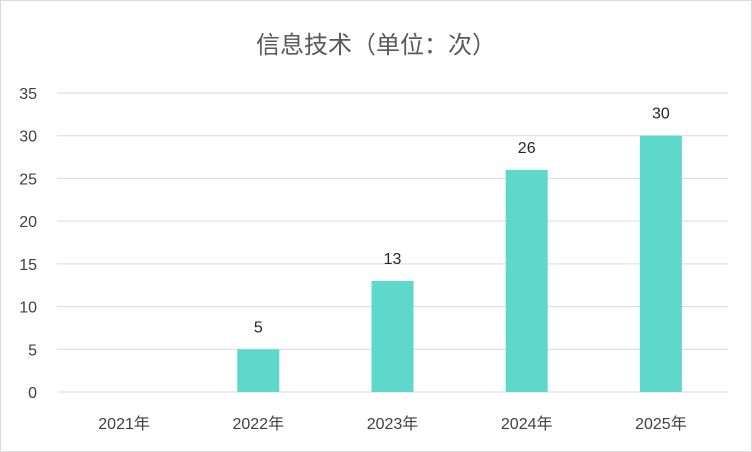  What do you see at coordinates (28, 137) in the screenshot?
I see `y-tick-label: 30` at bounding box center [28, 137].